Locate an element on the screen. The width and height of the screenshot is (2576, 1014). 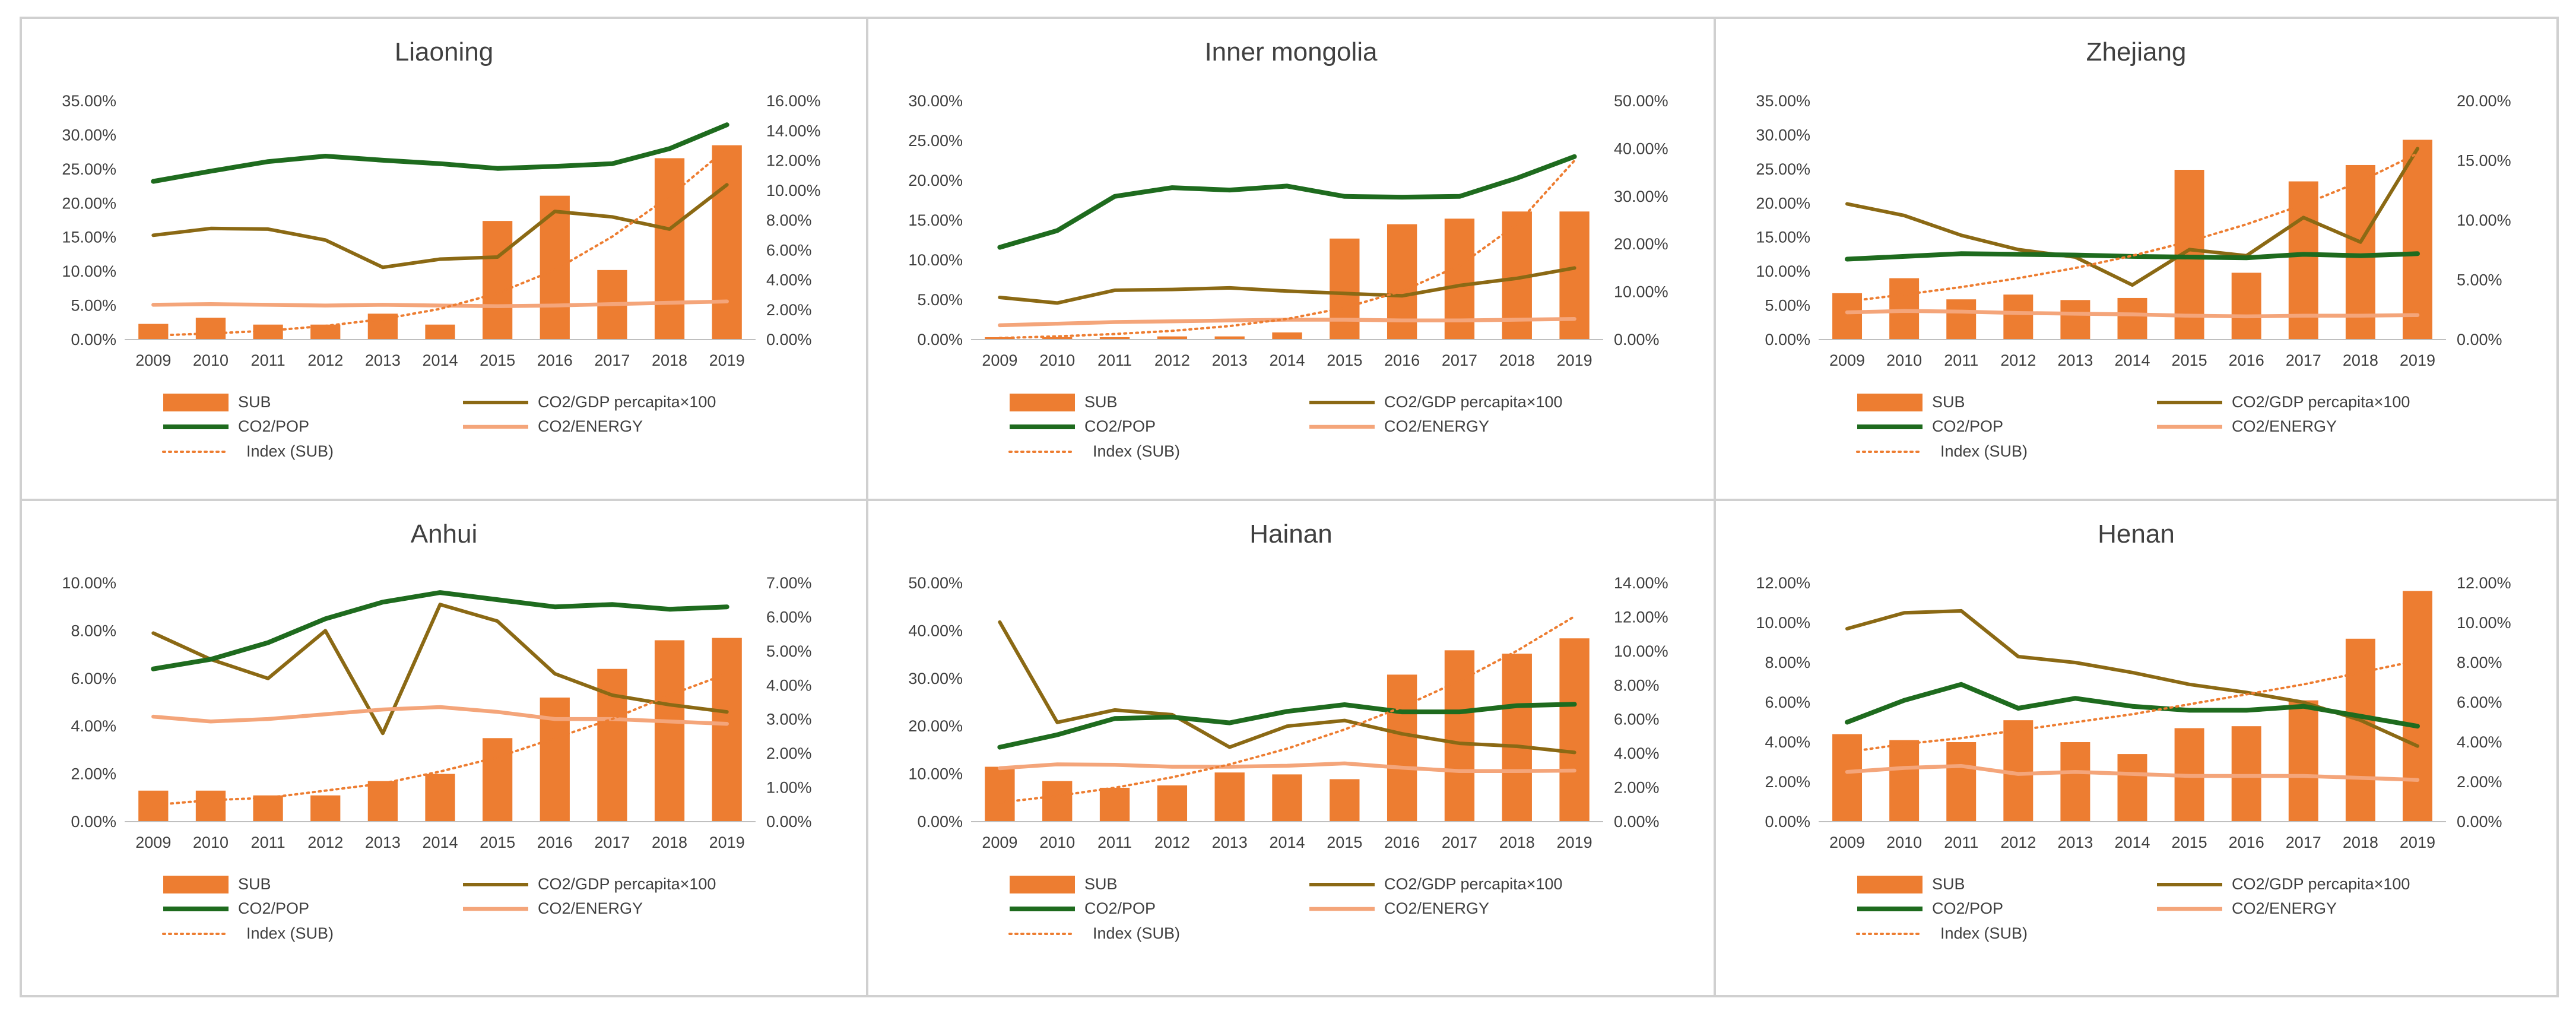
left-axis-tick-label: 12.00% is located at coordinates (1783, 583).